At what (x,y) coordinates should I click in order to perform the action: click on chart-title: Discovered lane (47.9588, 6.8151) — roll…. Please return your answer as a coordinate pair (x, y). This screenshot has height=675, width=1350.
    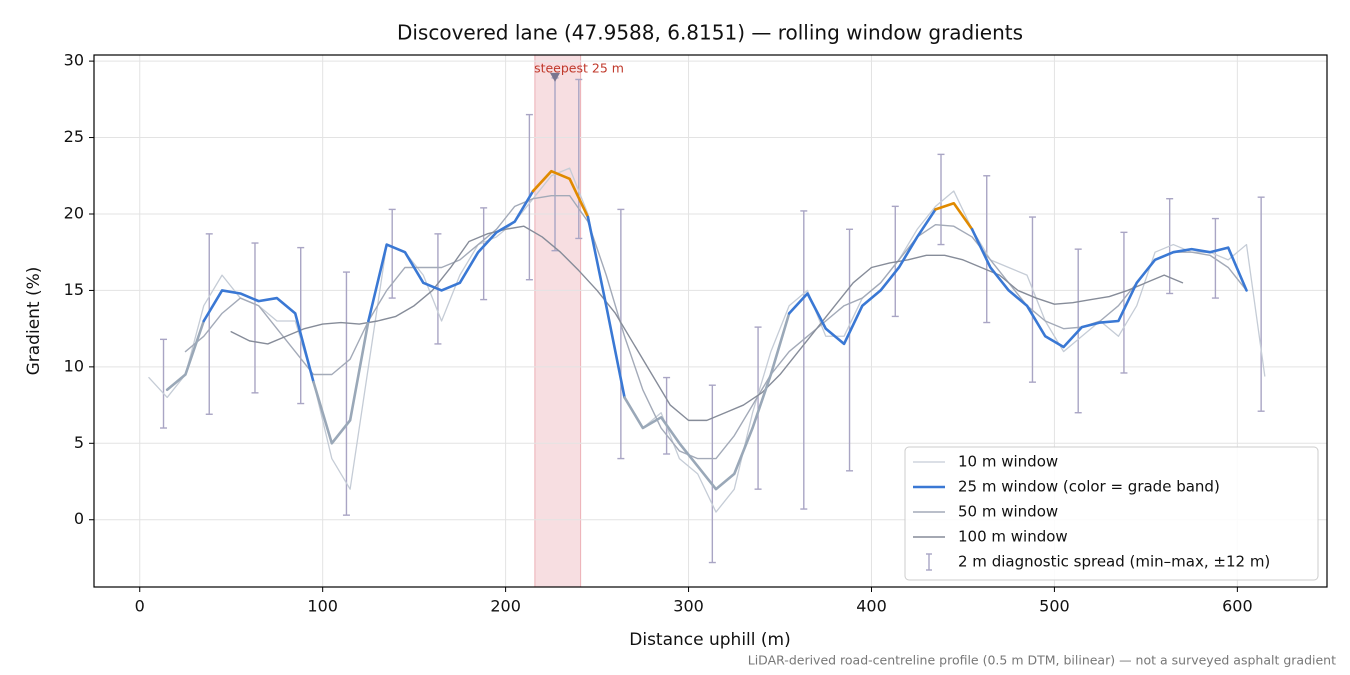
    Looking at the image, I should click on (710, 33).